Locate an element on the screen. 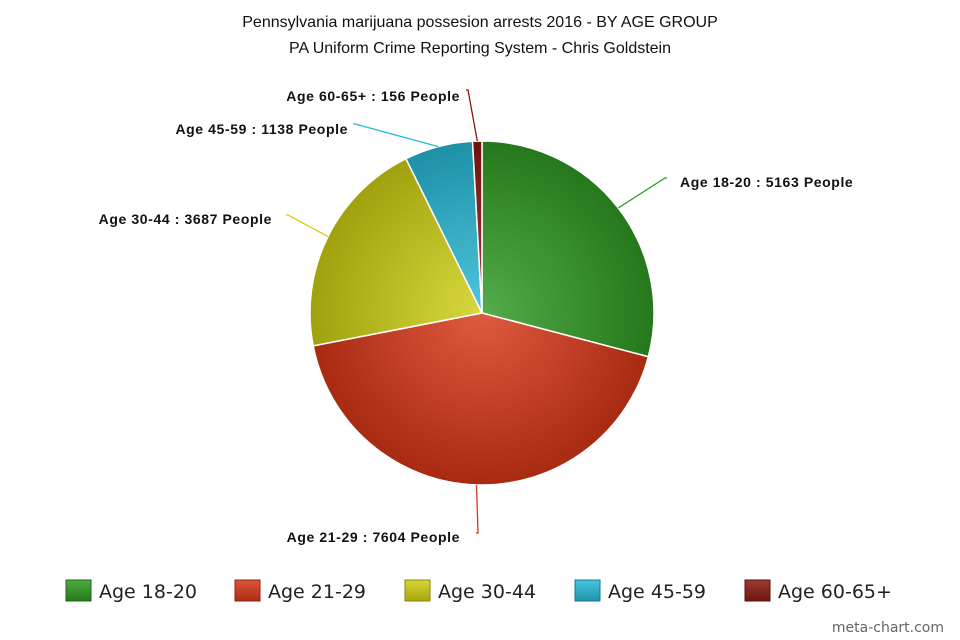 This screenshot has height=640, width=960. data-label-age-18-20: Age 18-20 : 5163 People is located at coordinates (766, 182).